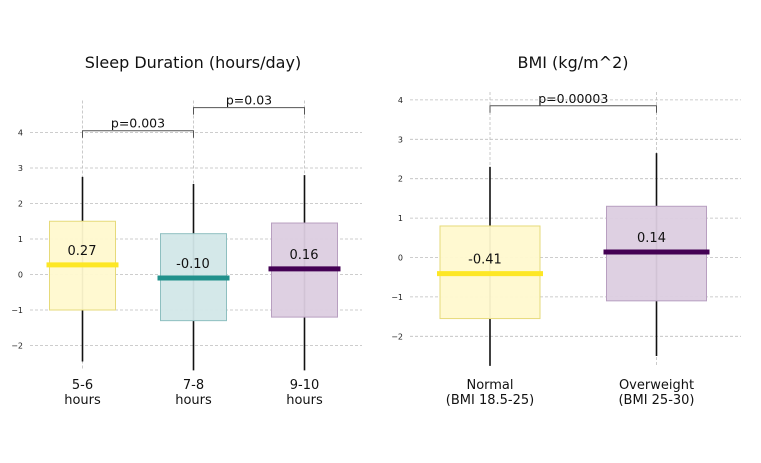 The width and height of the screenshot is (761, 463). What do you see at coordinates (138, 123) in the screenshot?
I see `p1-p-value-label: p=0.003` at bounding box center [138, 123].